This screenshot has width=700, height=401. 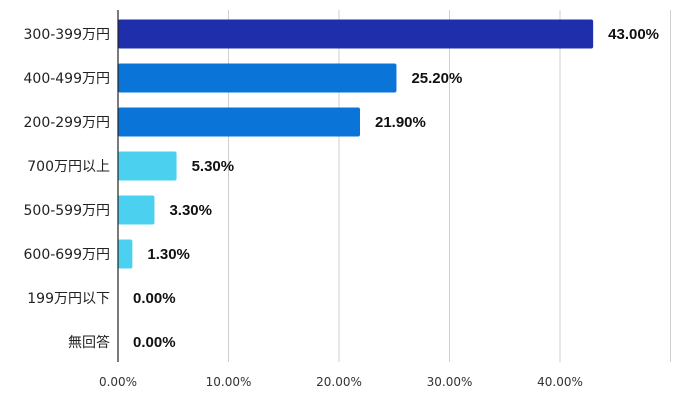 What do you see at coordinates (450, 382) in the screenshot?
I see `x-tick-label: 30.00%` at bounding box center [450, 382].